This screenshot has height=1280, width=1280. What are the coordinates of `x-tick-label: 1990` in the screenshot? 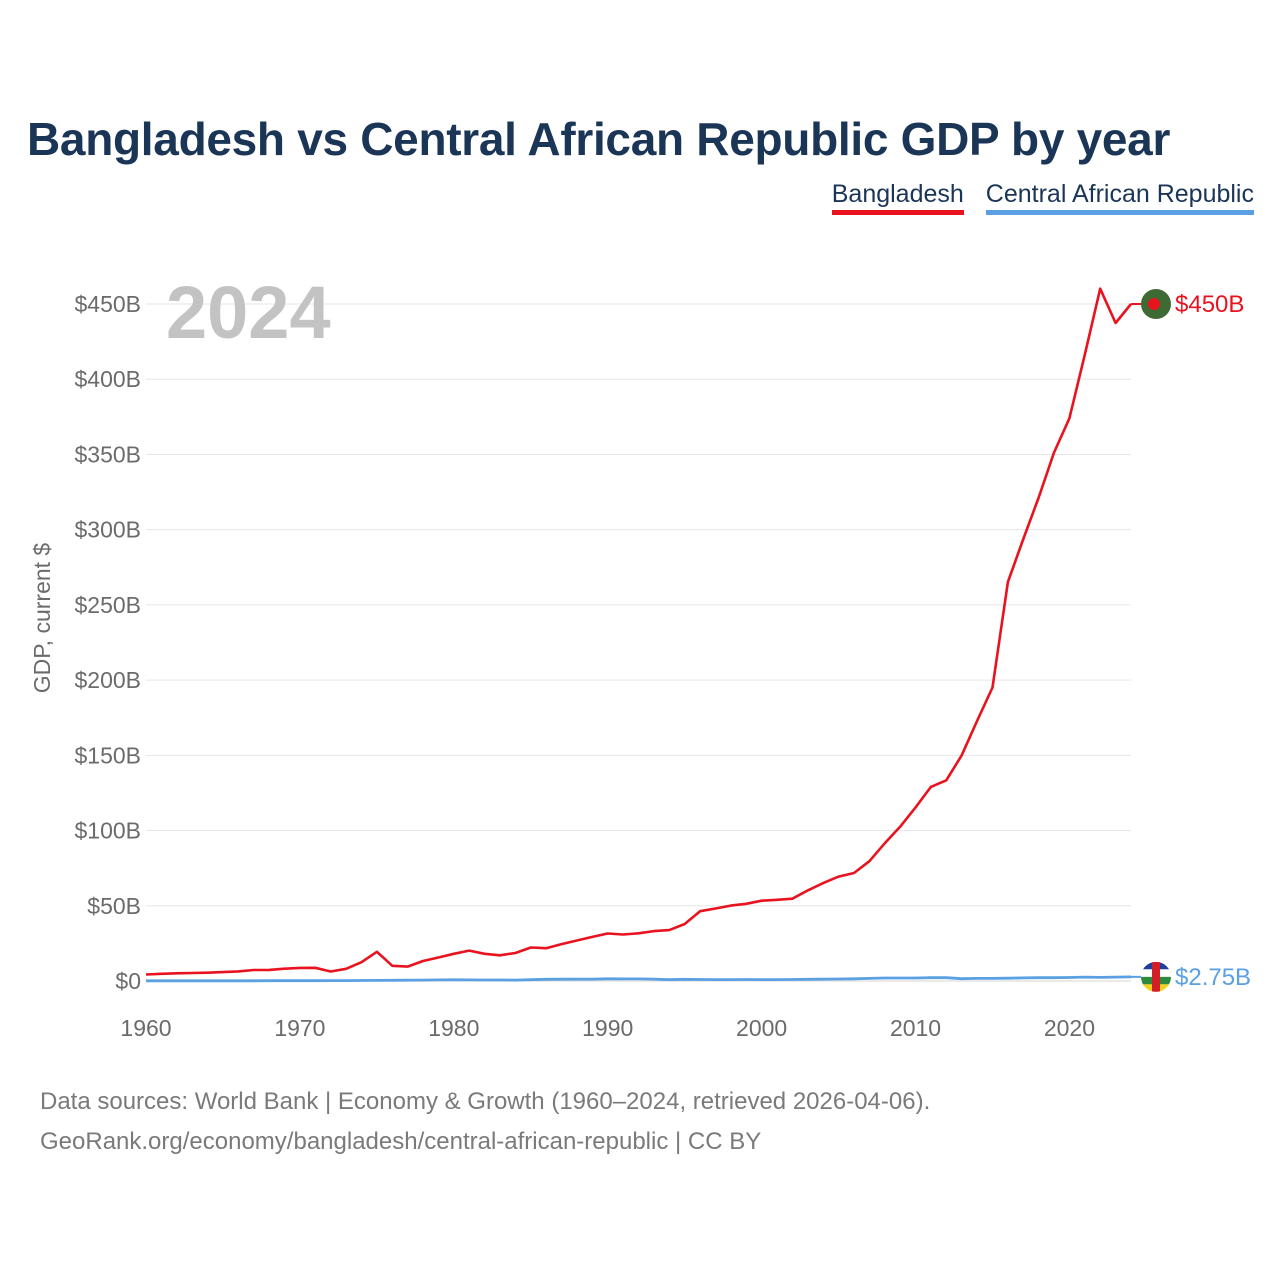 It's located at (607, 1028).